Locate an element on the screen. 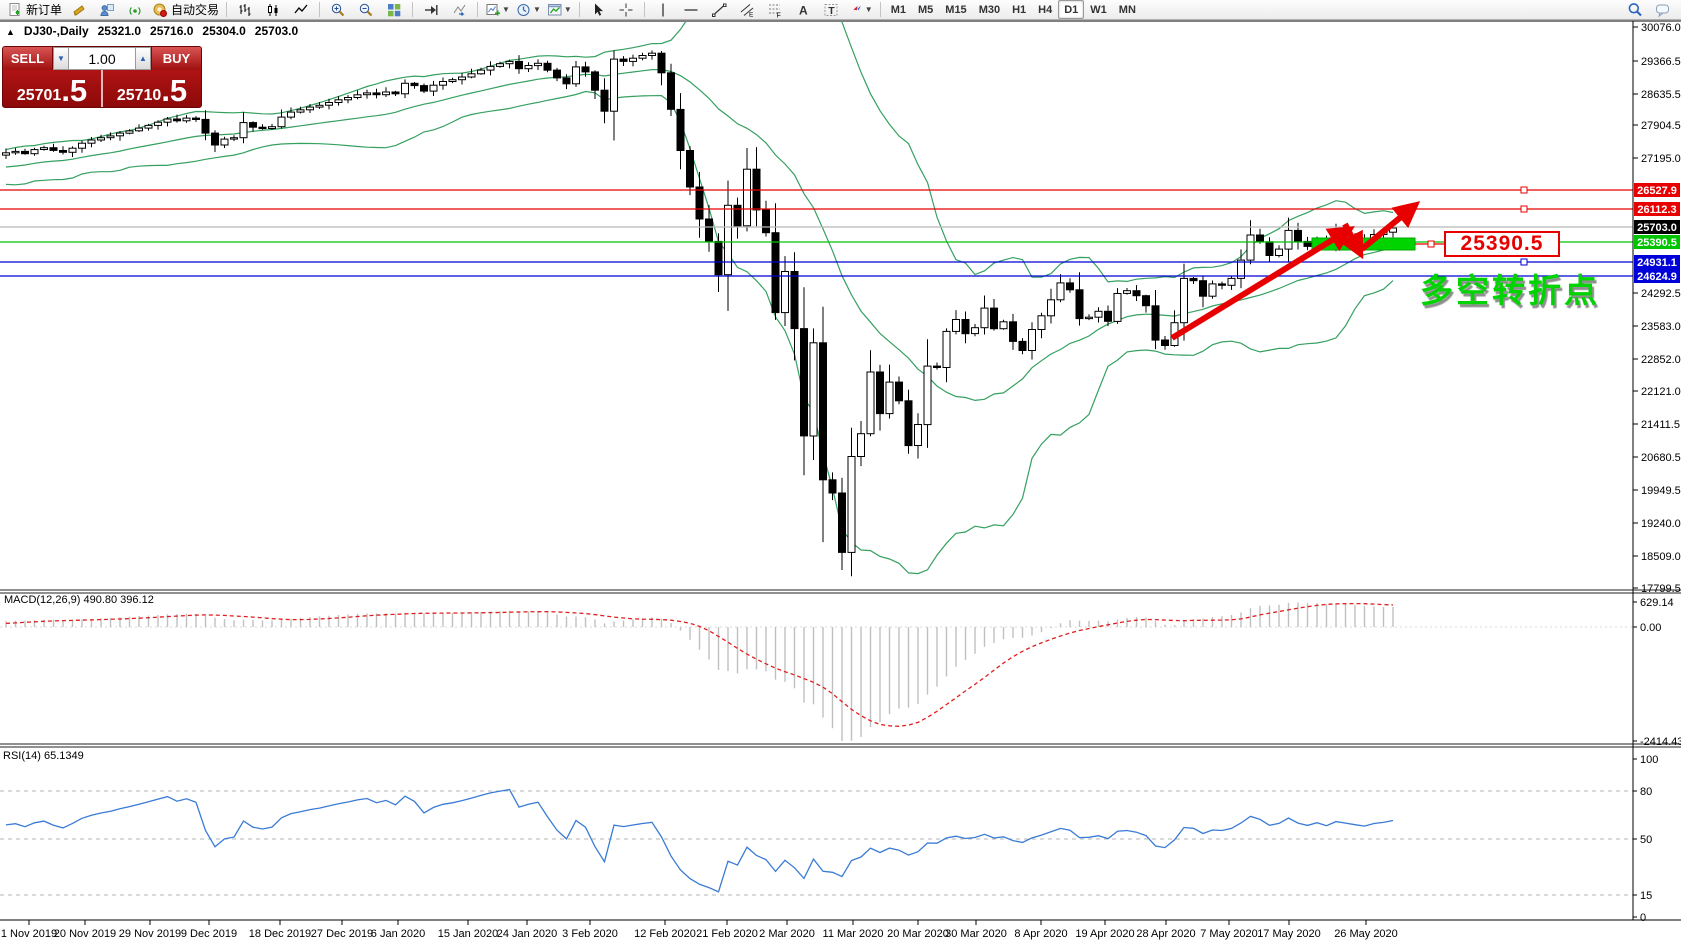  new-chart-button: ▼ is located at coordinates (497, 10).